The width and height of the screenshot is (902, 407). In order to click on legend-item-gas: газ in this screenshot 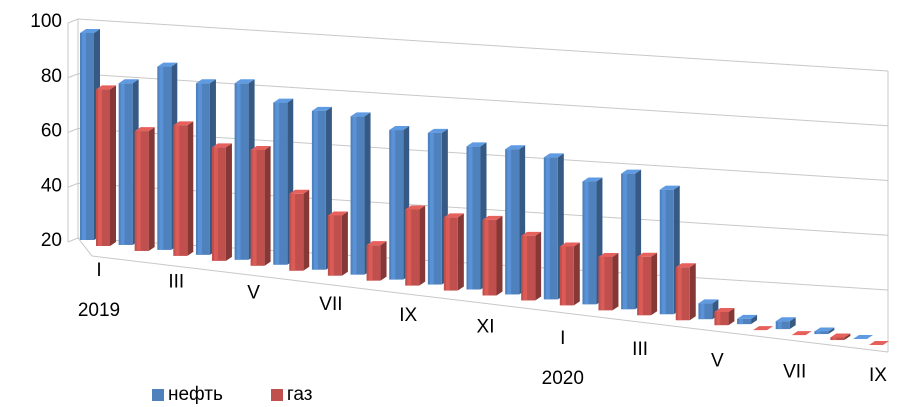, I will do `click(291, 395)`.